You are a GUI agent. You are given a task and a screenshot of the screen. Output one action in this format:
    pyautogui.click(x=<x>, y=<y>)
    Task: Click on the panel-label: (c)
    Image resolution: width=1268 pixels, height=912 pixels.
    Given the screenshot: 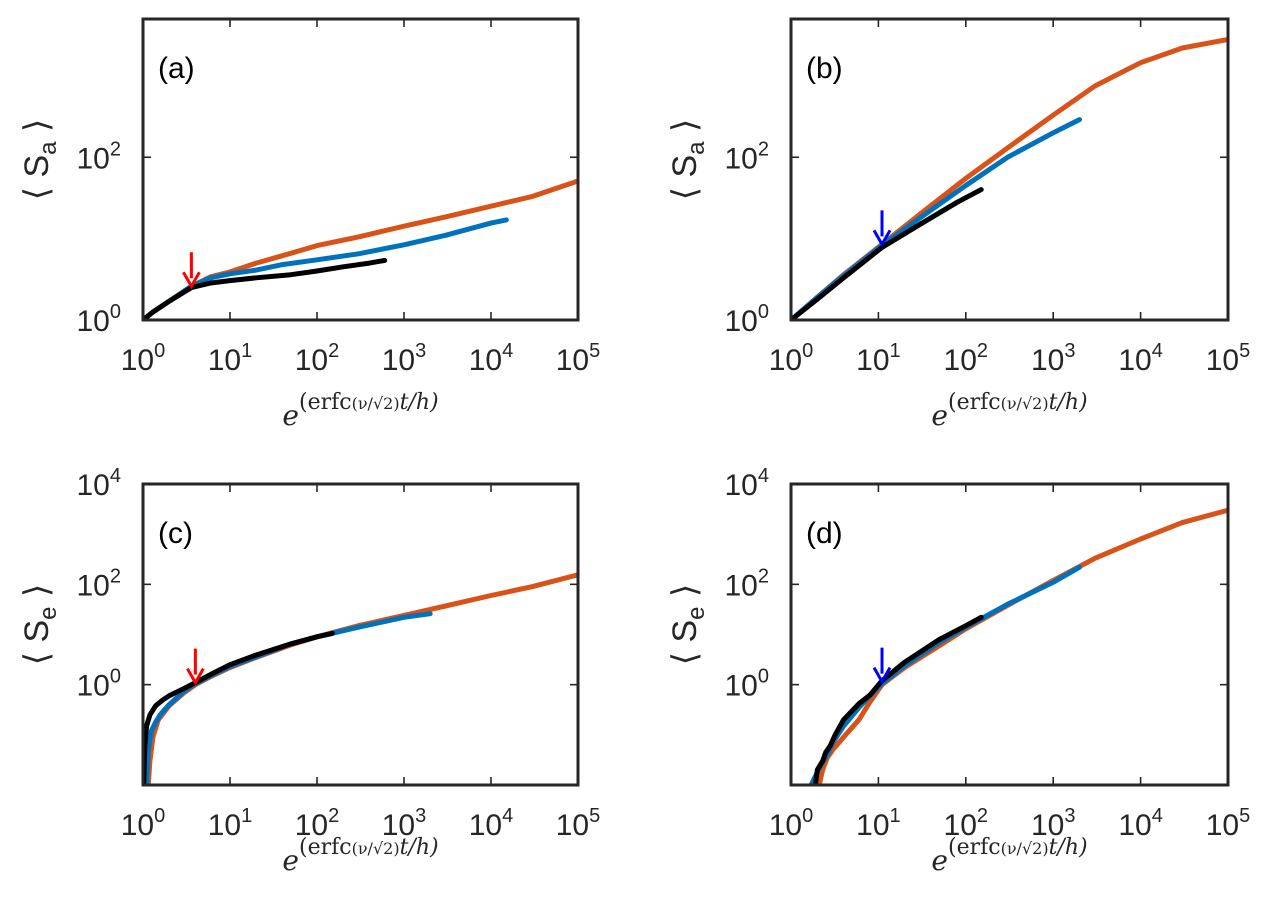 What is the action you would take?
    pyautogui.click(x=175, y=533)
    